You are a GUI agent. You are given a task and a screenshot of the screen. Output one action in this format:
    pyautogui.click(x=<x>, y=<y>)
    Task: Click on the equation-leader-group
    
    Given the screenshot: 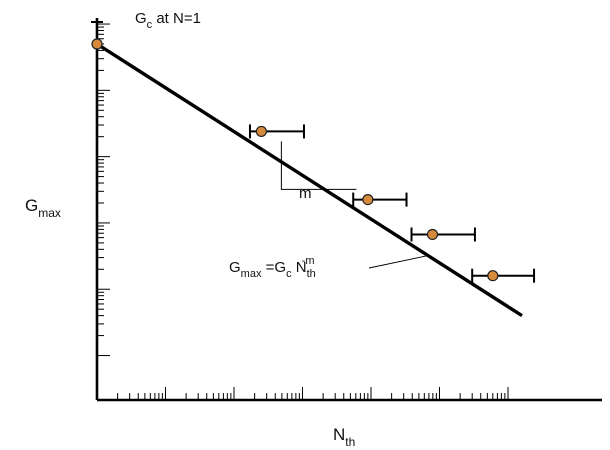 What is the action you would take?
    pyautogui.click(x=398, y=262)
    